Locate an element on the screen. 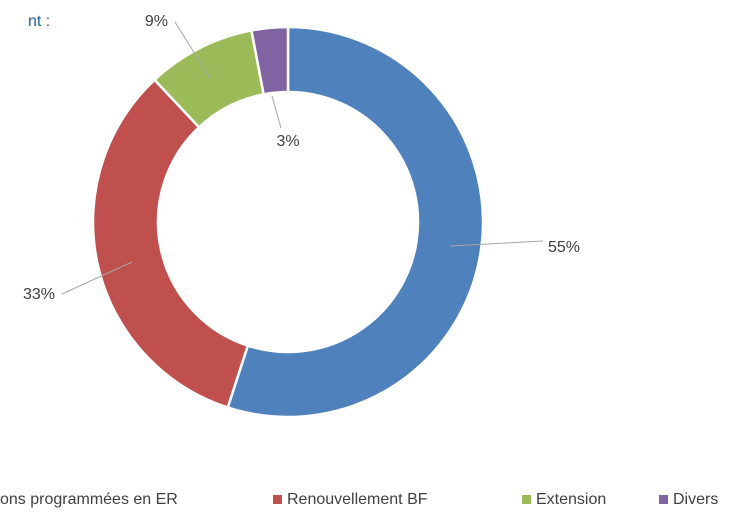 The height and width of the screenshot is (514, 754). data-label: 55% is located at coordinates (564, 247).